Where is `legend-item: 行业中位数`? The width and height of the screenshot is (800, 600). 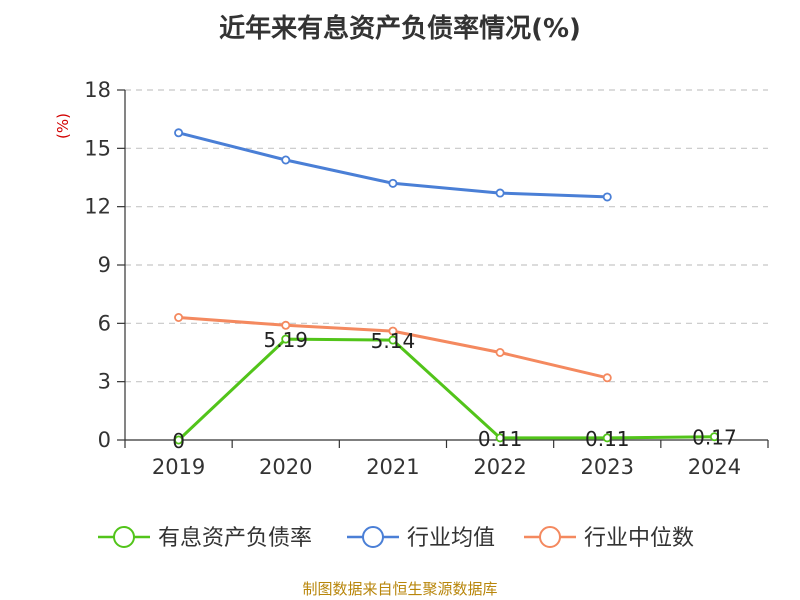
legend-item: 行业中位数 is located at coordinates (609, 538).